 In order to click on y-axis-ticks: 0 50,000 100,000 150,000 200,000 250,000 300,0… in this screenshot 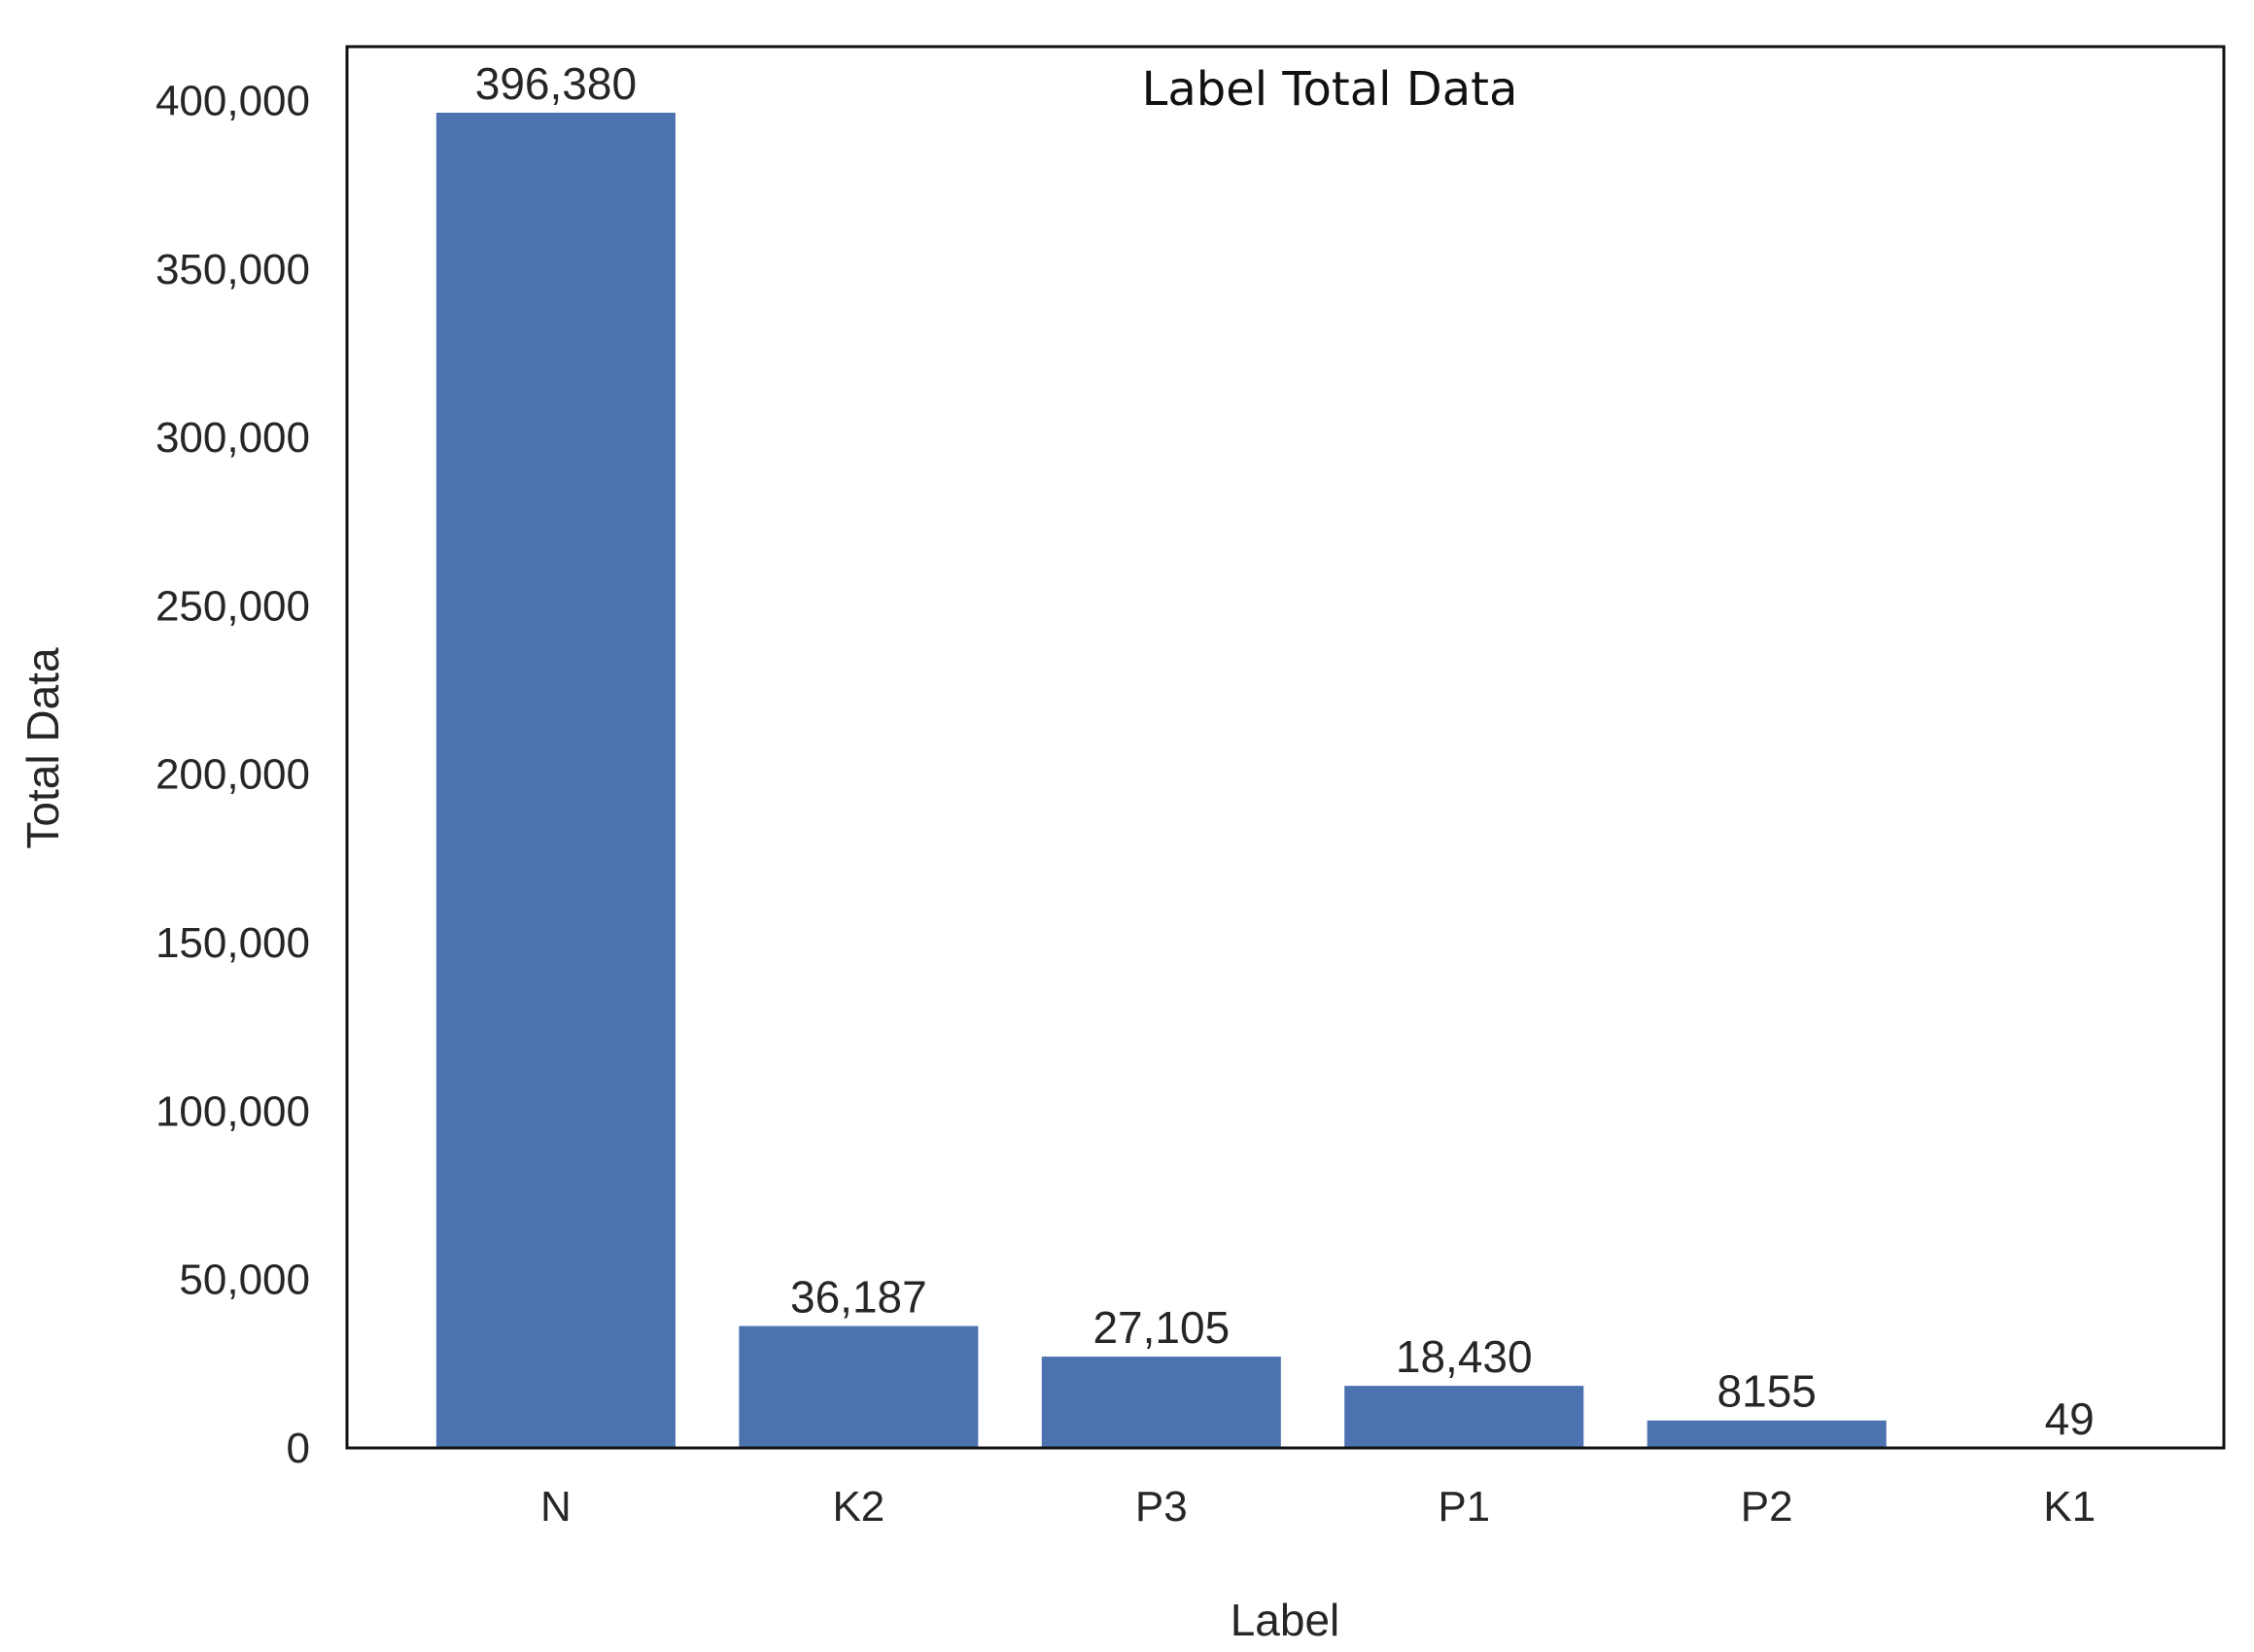, I will do `click(233, 774)`.